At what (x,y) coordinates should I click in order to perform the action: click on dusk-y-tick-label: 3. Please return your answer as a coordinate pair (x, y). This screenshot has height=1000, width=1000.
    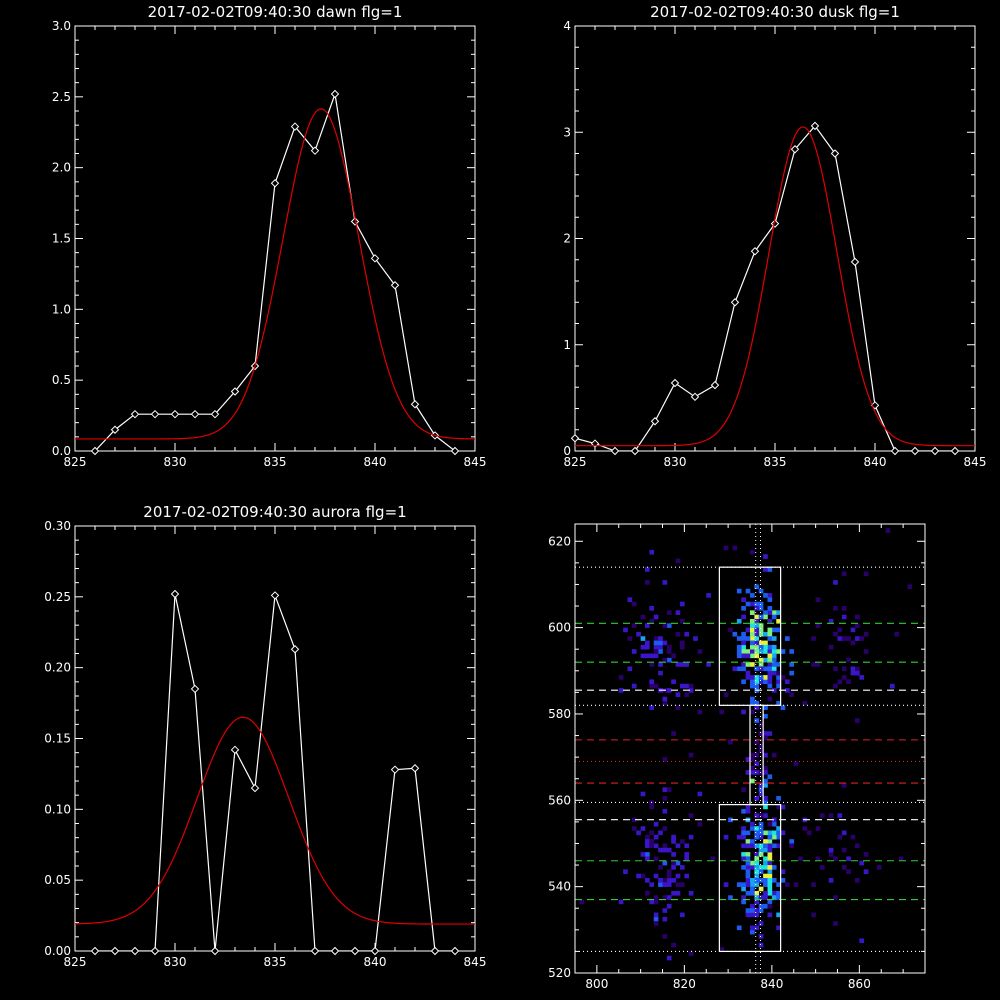
    Looking at the image, I should click on (567, 132).